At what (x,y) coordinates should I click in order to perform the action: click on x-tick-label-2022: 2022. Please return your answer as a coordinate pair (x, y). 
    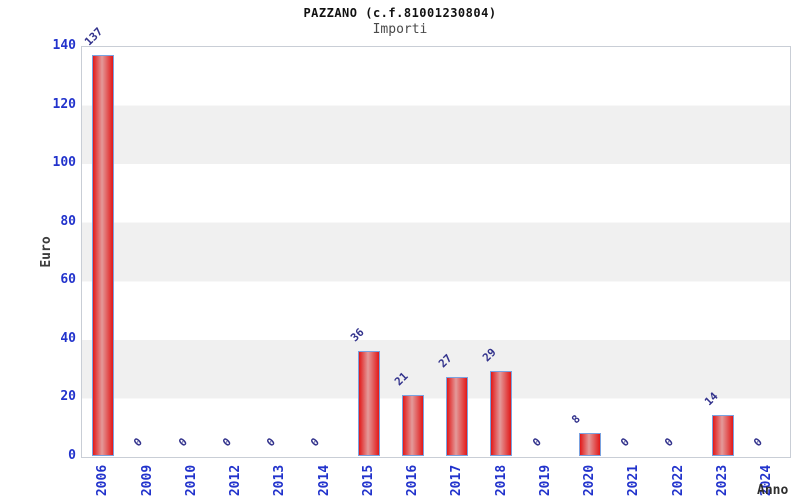
    Looking at the image, I should click on (678, 480).